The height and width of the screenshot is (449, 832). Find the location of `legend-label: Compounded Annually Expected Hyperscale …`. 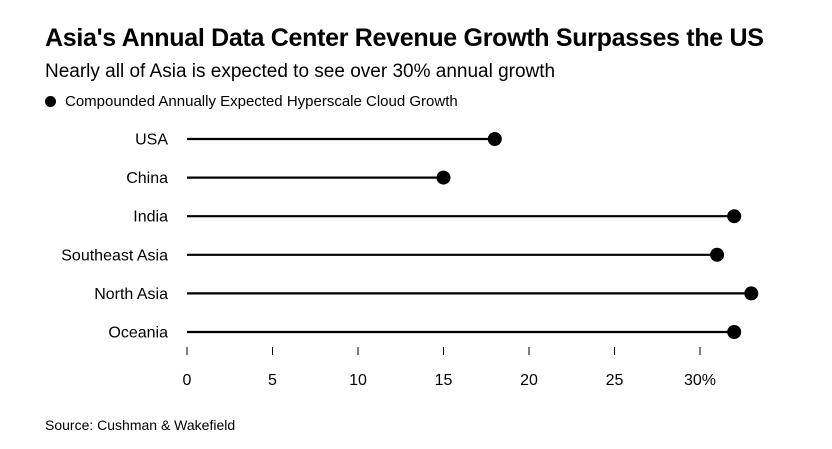

legend-label: Compounded Annually Expected Hyperscale … is located at coordinates (261, 101).